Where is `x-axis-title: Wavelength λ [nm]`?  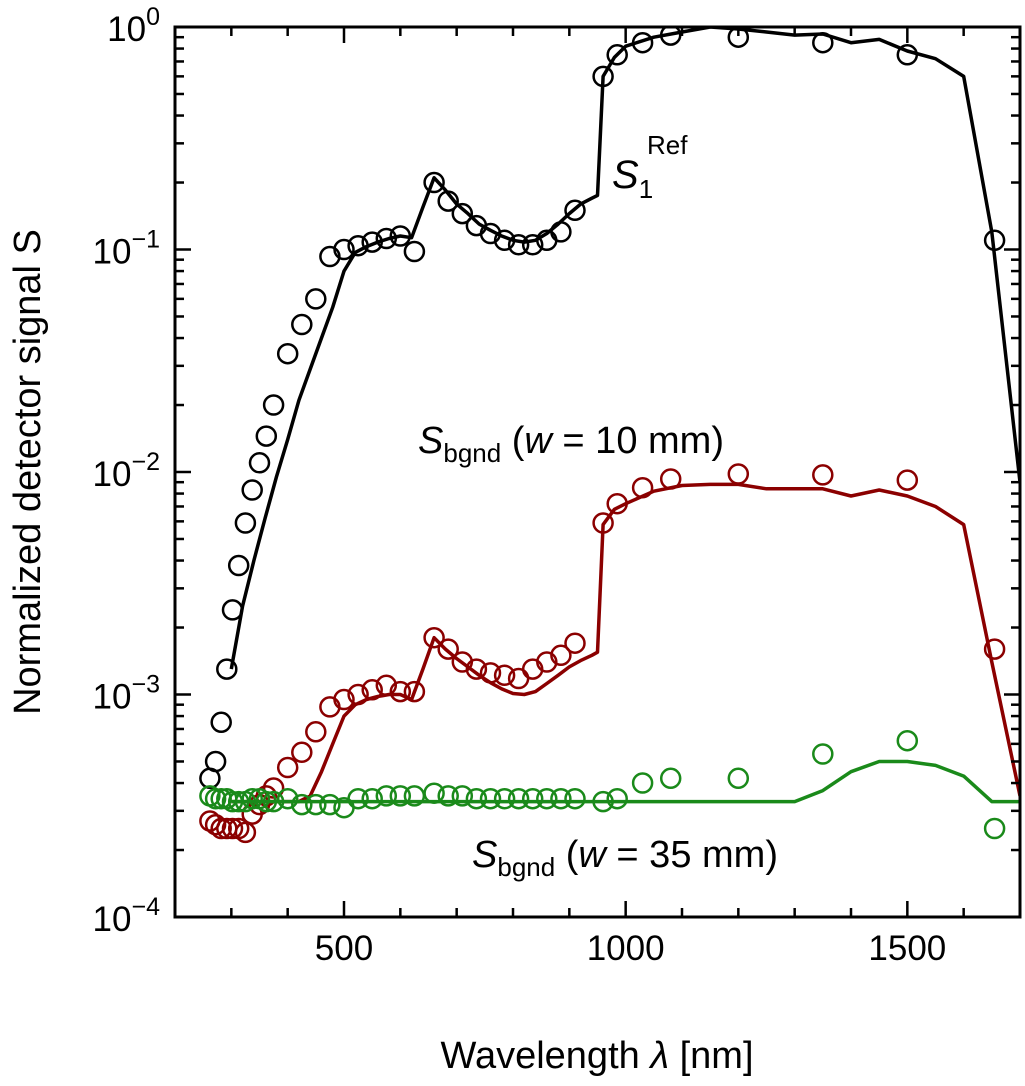 x-axis-title: Wavelength λ [nm] is located at coordinates (597, 1056).